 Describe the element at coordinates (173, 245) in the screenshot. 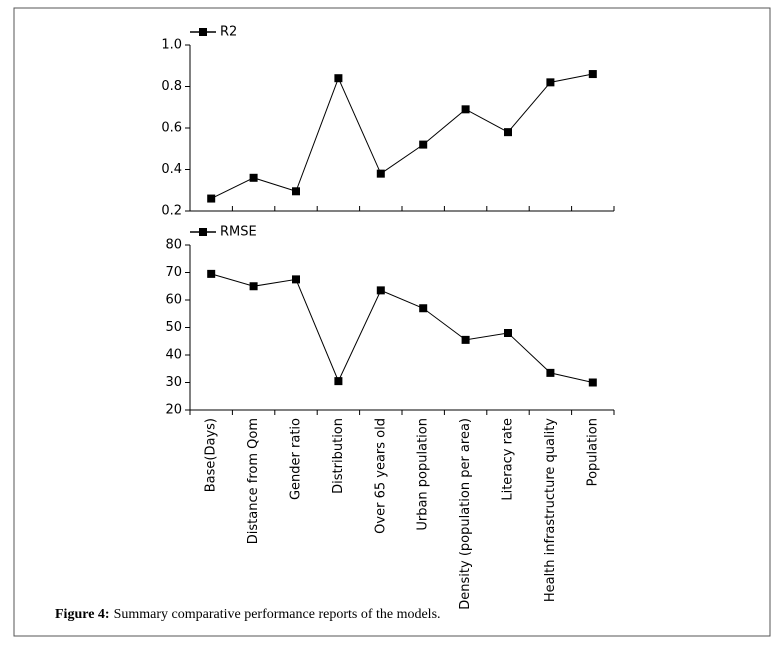

I see `y-tick-label: 80` at that location.